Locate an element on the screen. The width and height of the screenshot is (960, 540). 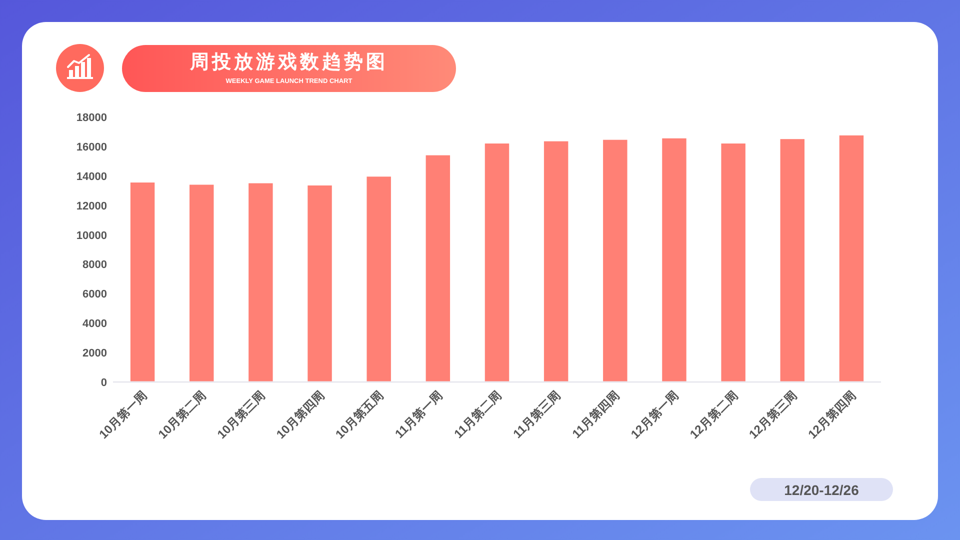
x-tick-label: 11月第三周 is located at coordinates (537, 415).